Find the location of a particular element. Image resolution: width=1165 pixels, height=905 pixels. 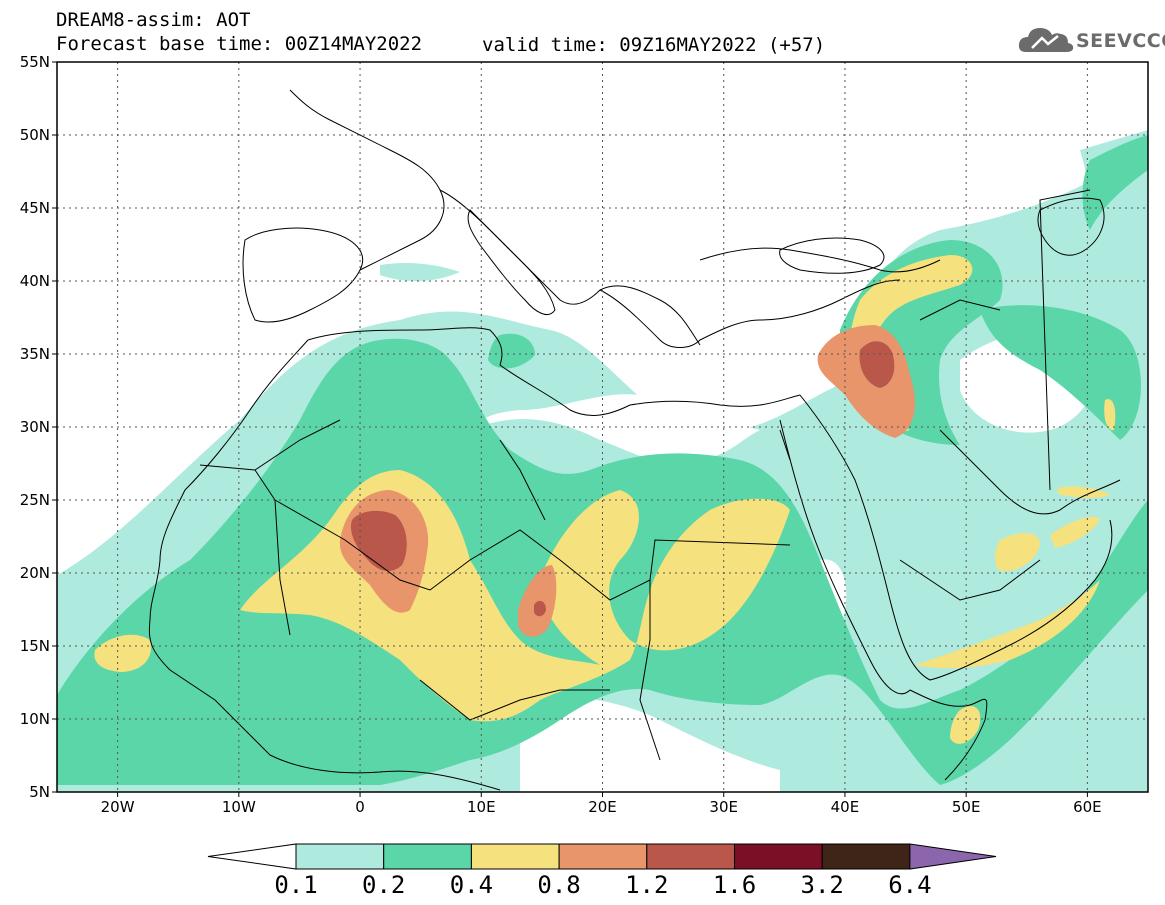

map-title: DREAM8-assim: AOT is located at coordinates (153, 20).